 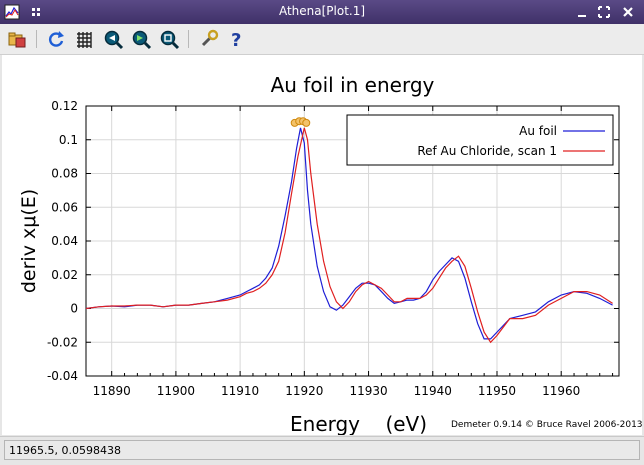 I want to click on zoom-in-icon, so click(x=113, y=39).